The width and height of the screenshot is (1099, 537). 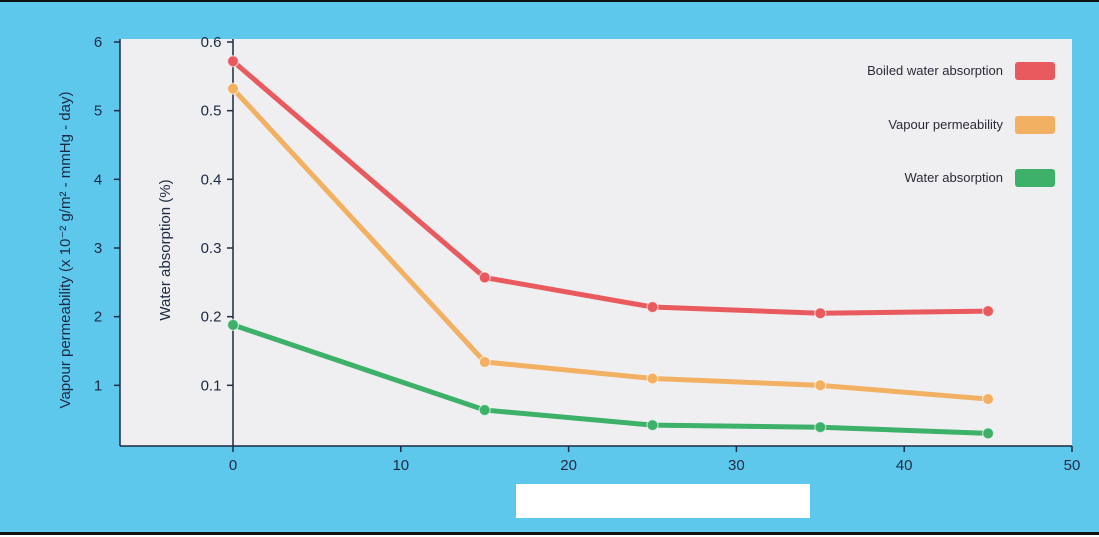 What do you see at coordinates (211, 111) in the screenshot?
I see `y-water-tick-label: 0.5` at bounding box center [211, 111].